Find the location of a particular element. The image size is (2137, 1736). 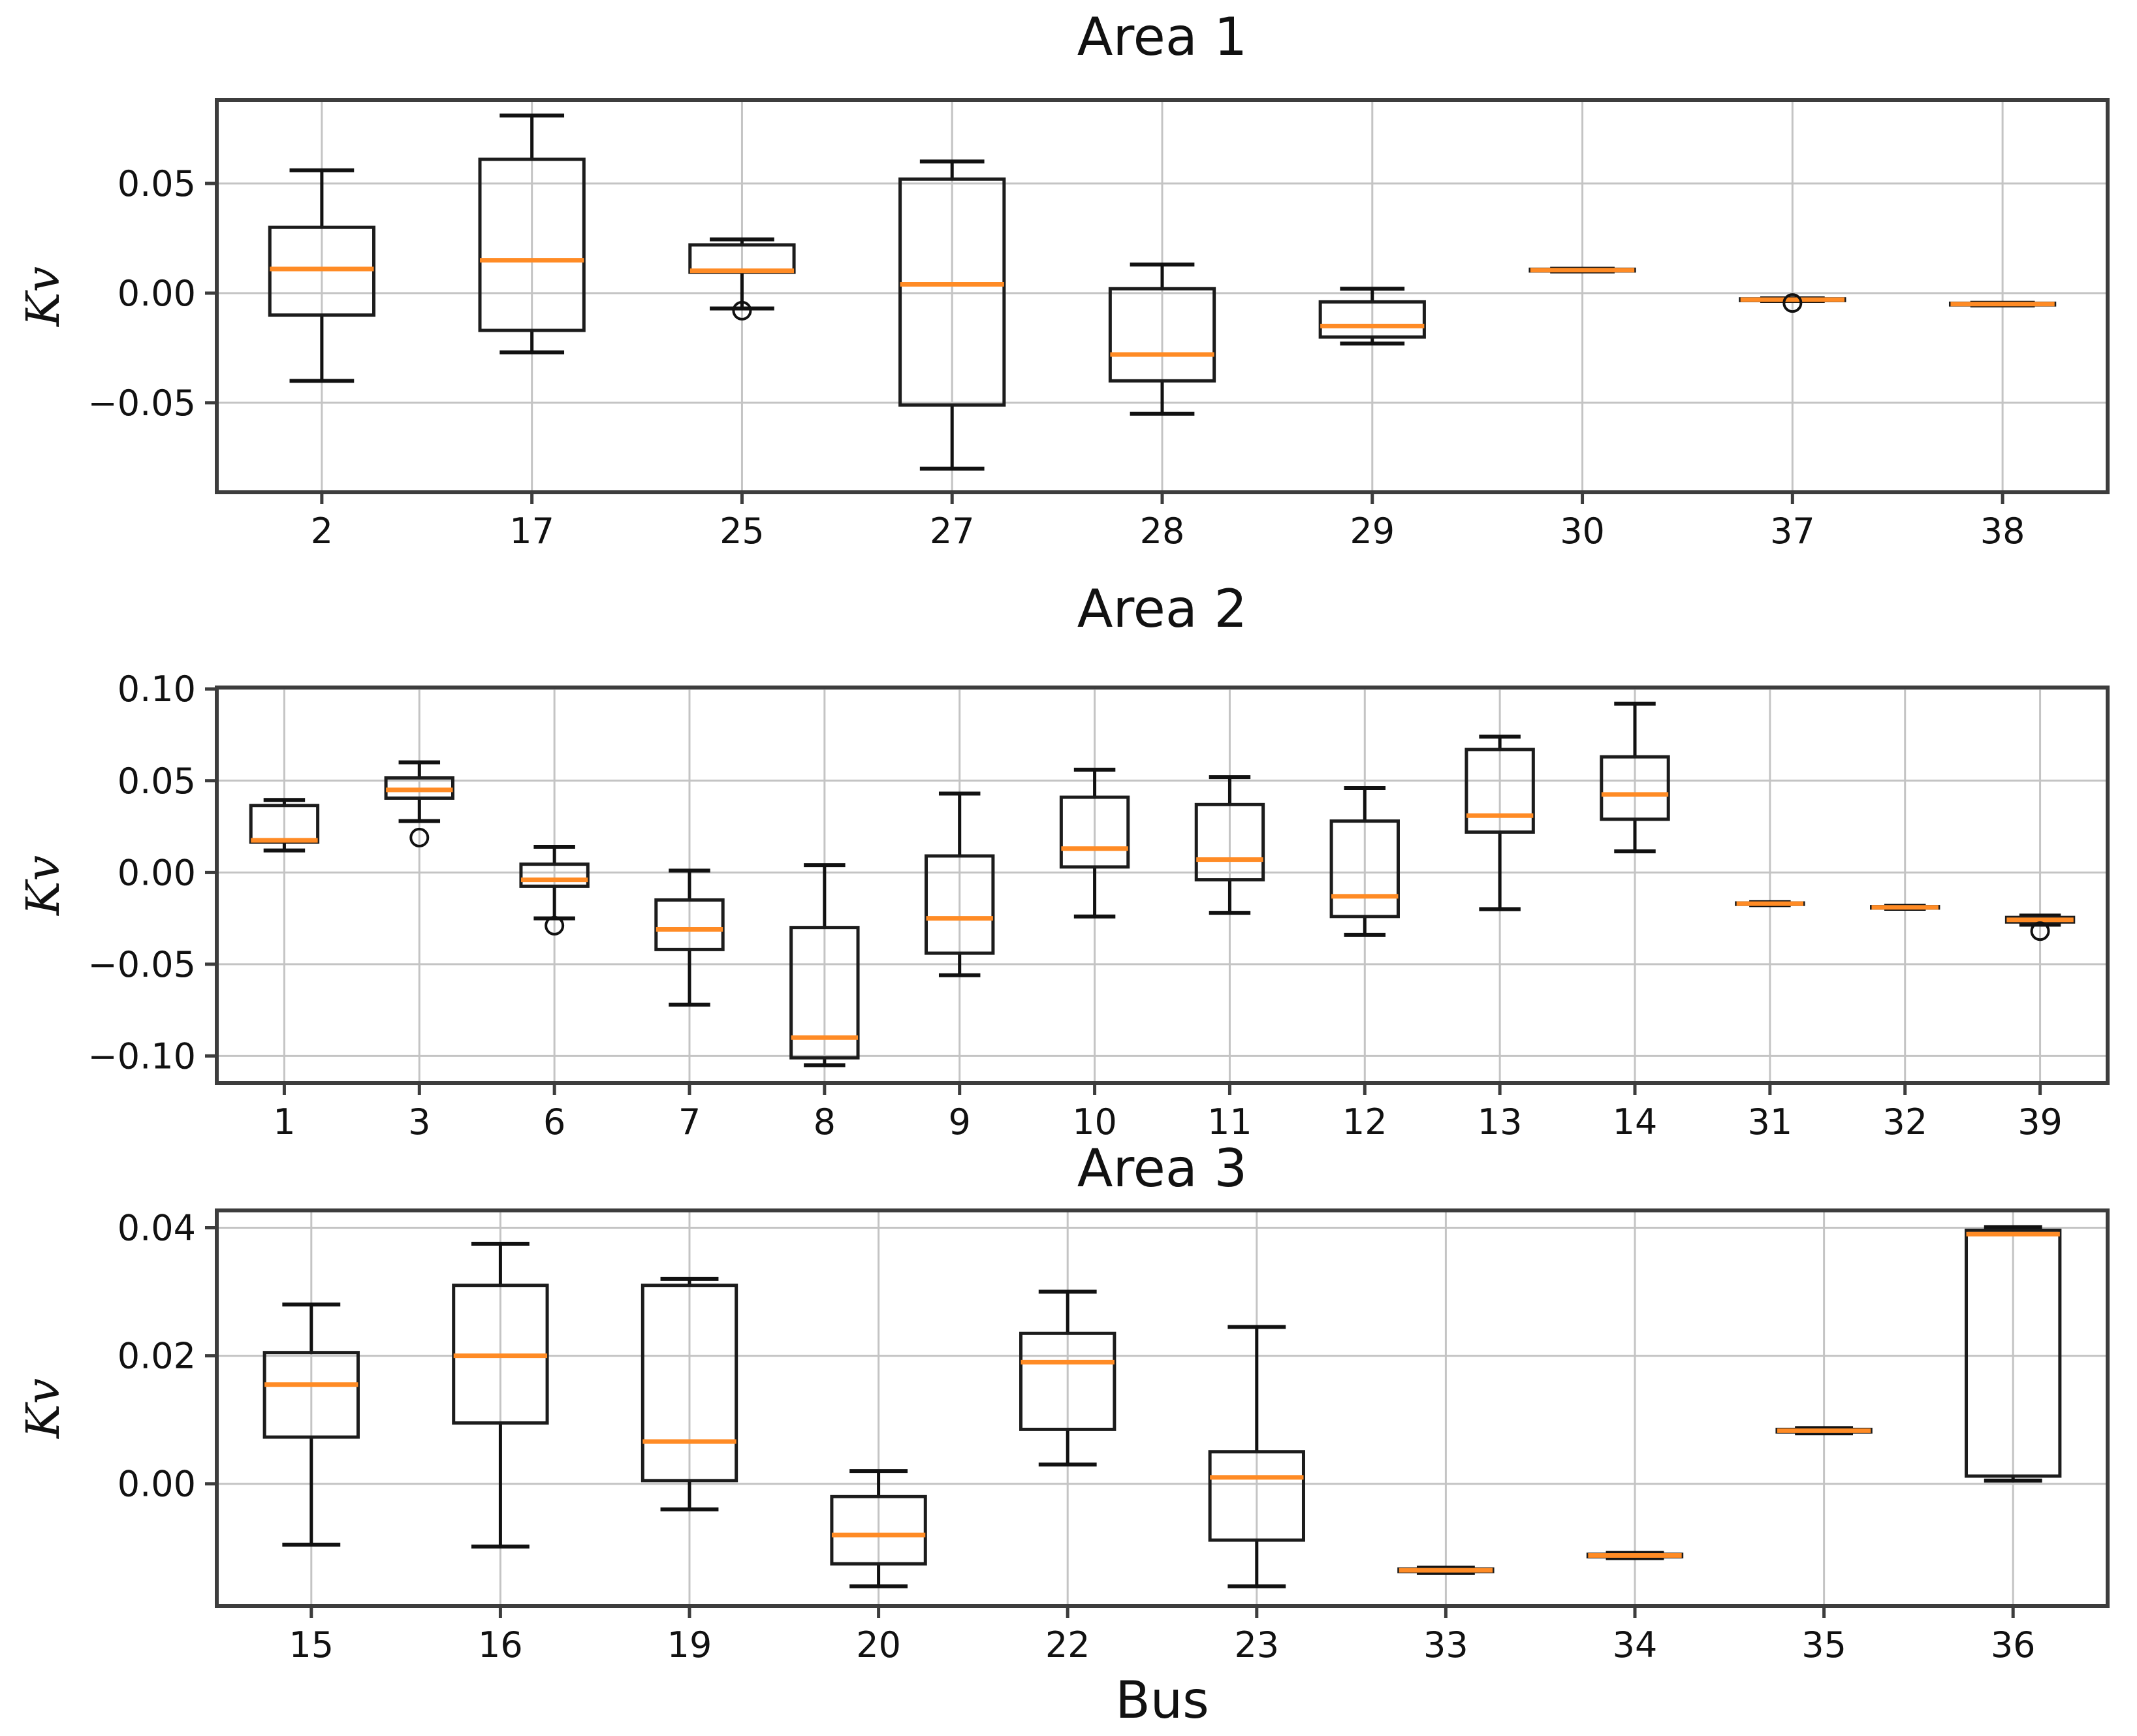

x-tick-label: 27 is located at coordinates (952, 531).